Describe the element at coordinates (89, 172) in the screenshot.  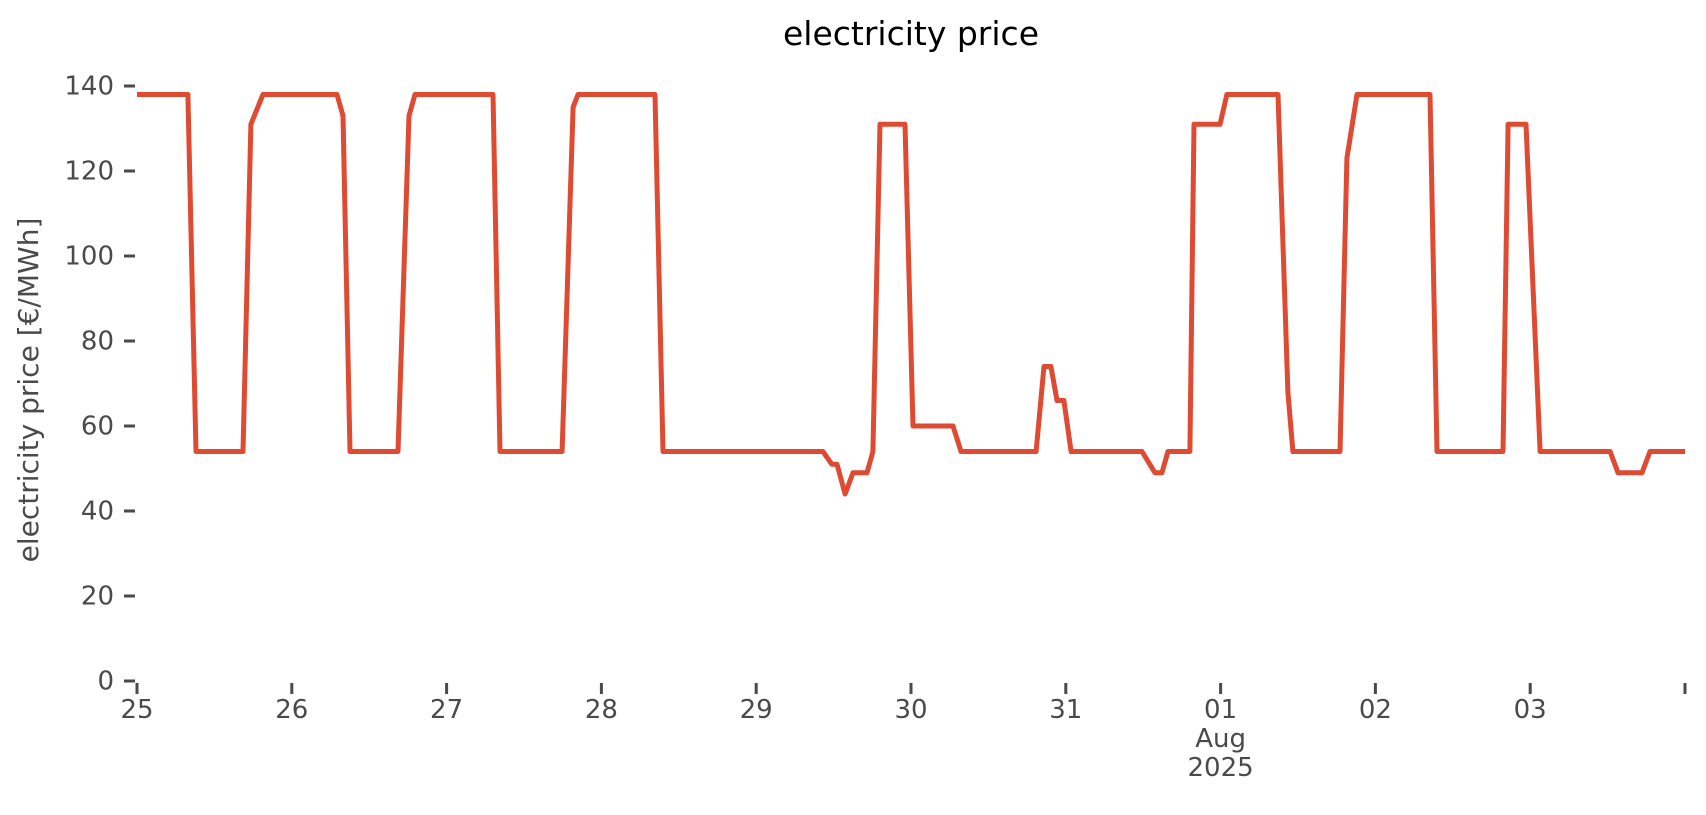
I see `y-tick-label: 120` at that location.